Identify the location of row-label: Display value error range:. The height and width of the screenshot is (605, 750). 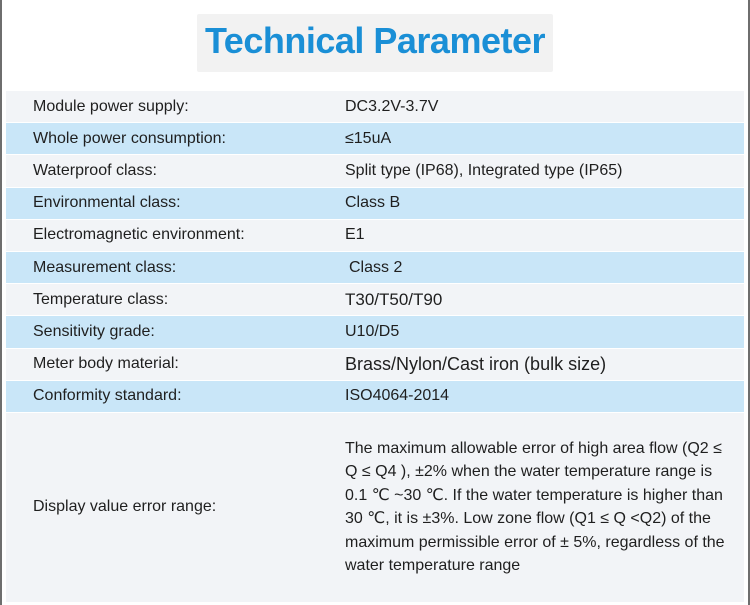
(125, 507).